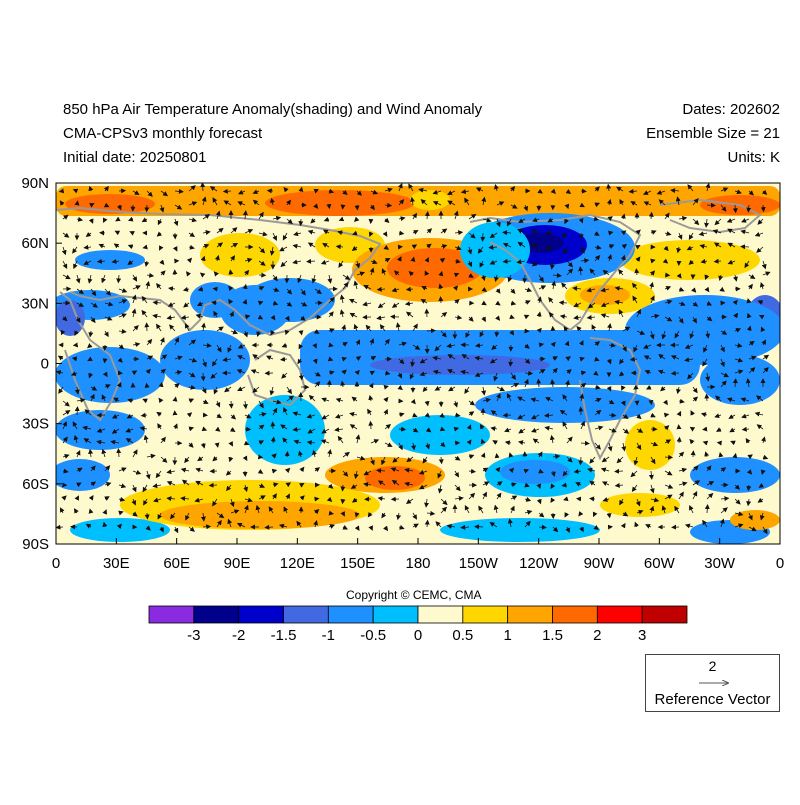  Describe the element at coordinates (176, 563) in the screenshot. I see `lon-tick-label: 60E` at that location.